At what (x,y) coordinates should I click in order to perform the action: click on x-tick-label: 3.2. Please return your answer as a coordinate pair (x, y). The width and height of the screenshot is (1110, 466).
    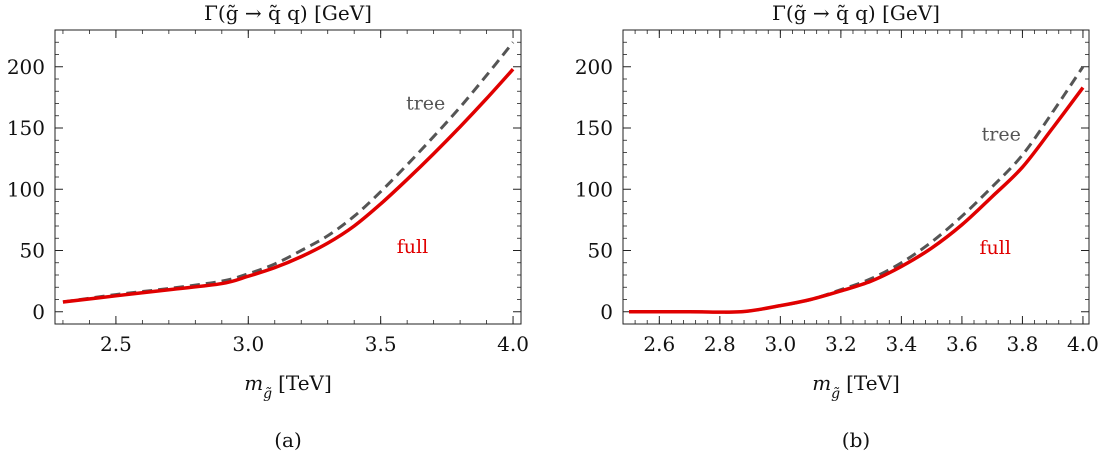
    Looking at the image, I should click on (841, 344).